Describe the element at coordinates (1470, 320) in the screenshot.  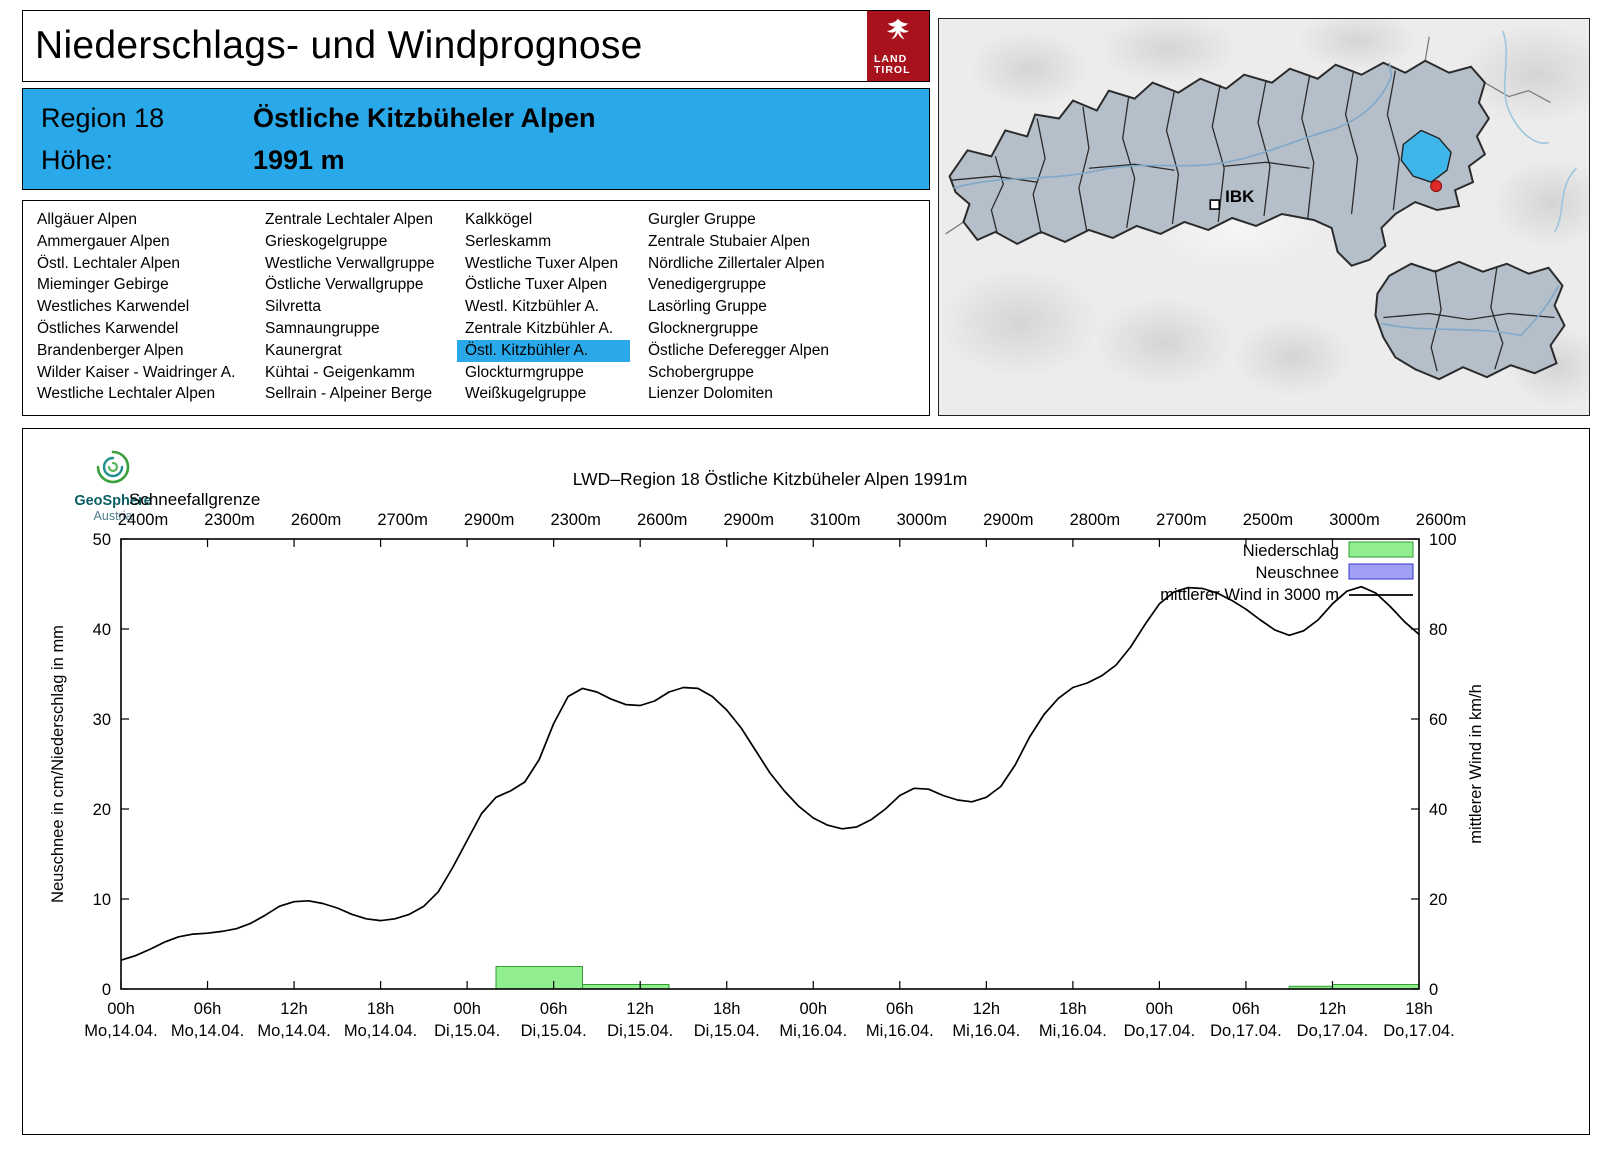
I see `east-tirol-region-shape` at that location.